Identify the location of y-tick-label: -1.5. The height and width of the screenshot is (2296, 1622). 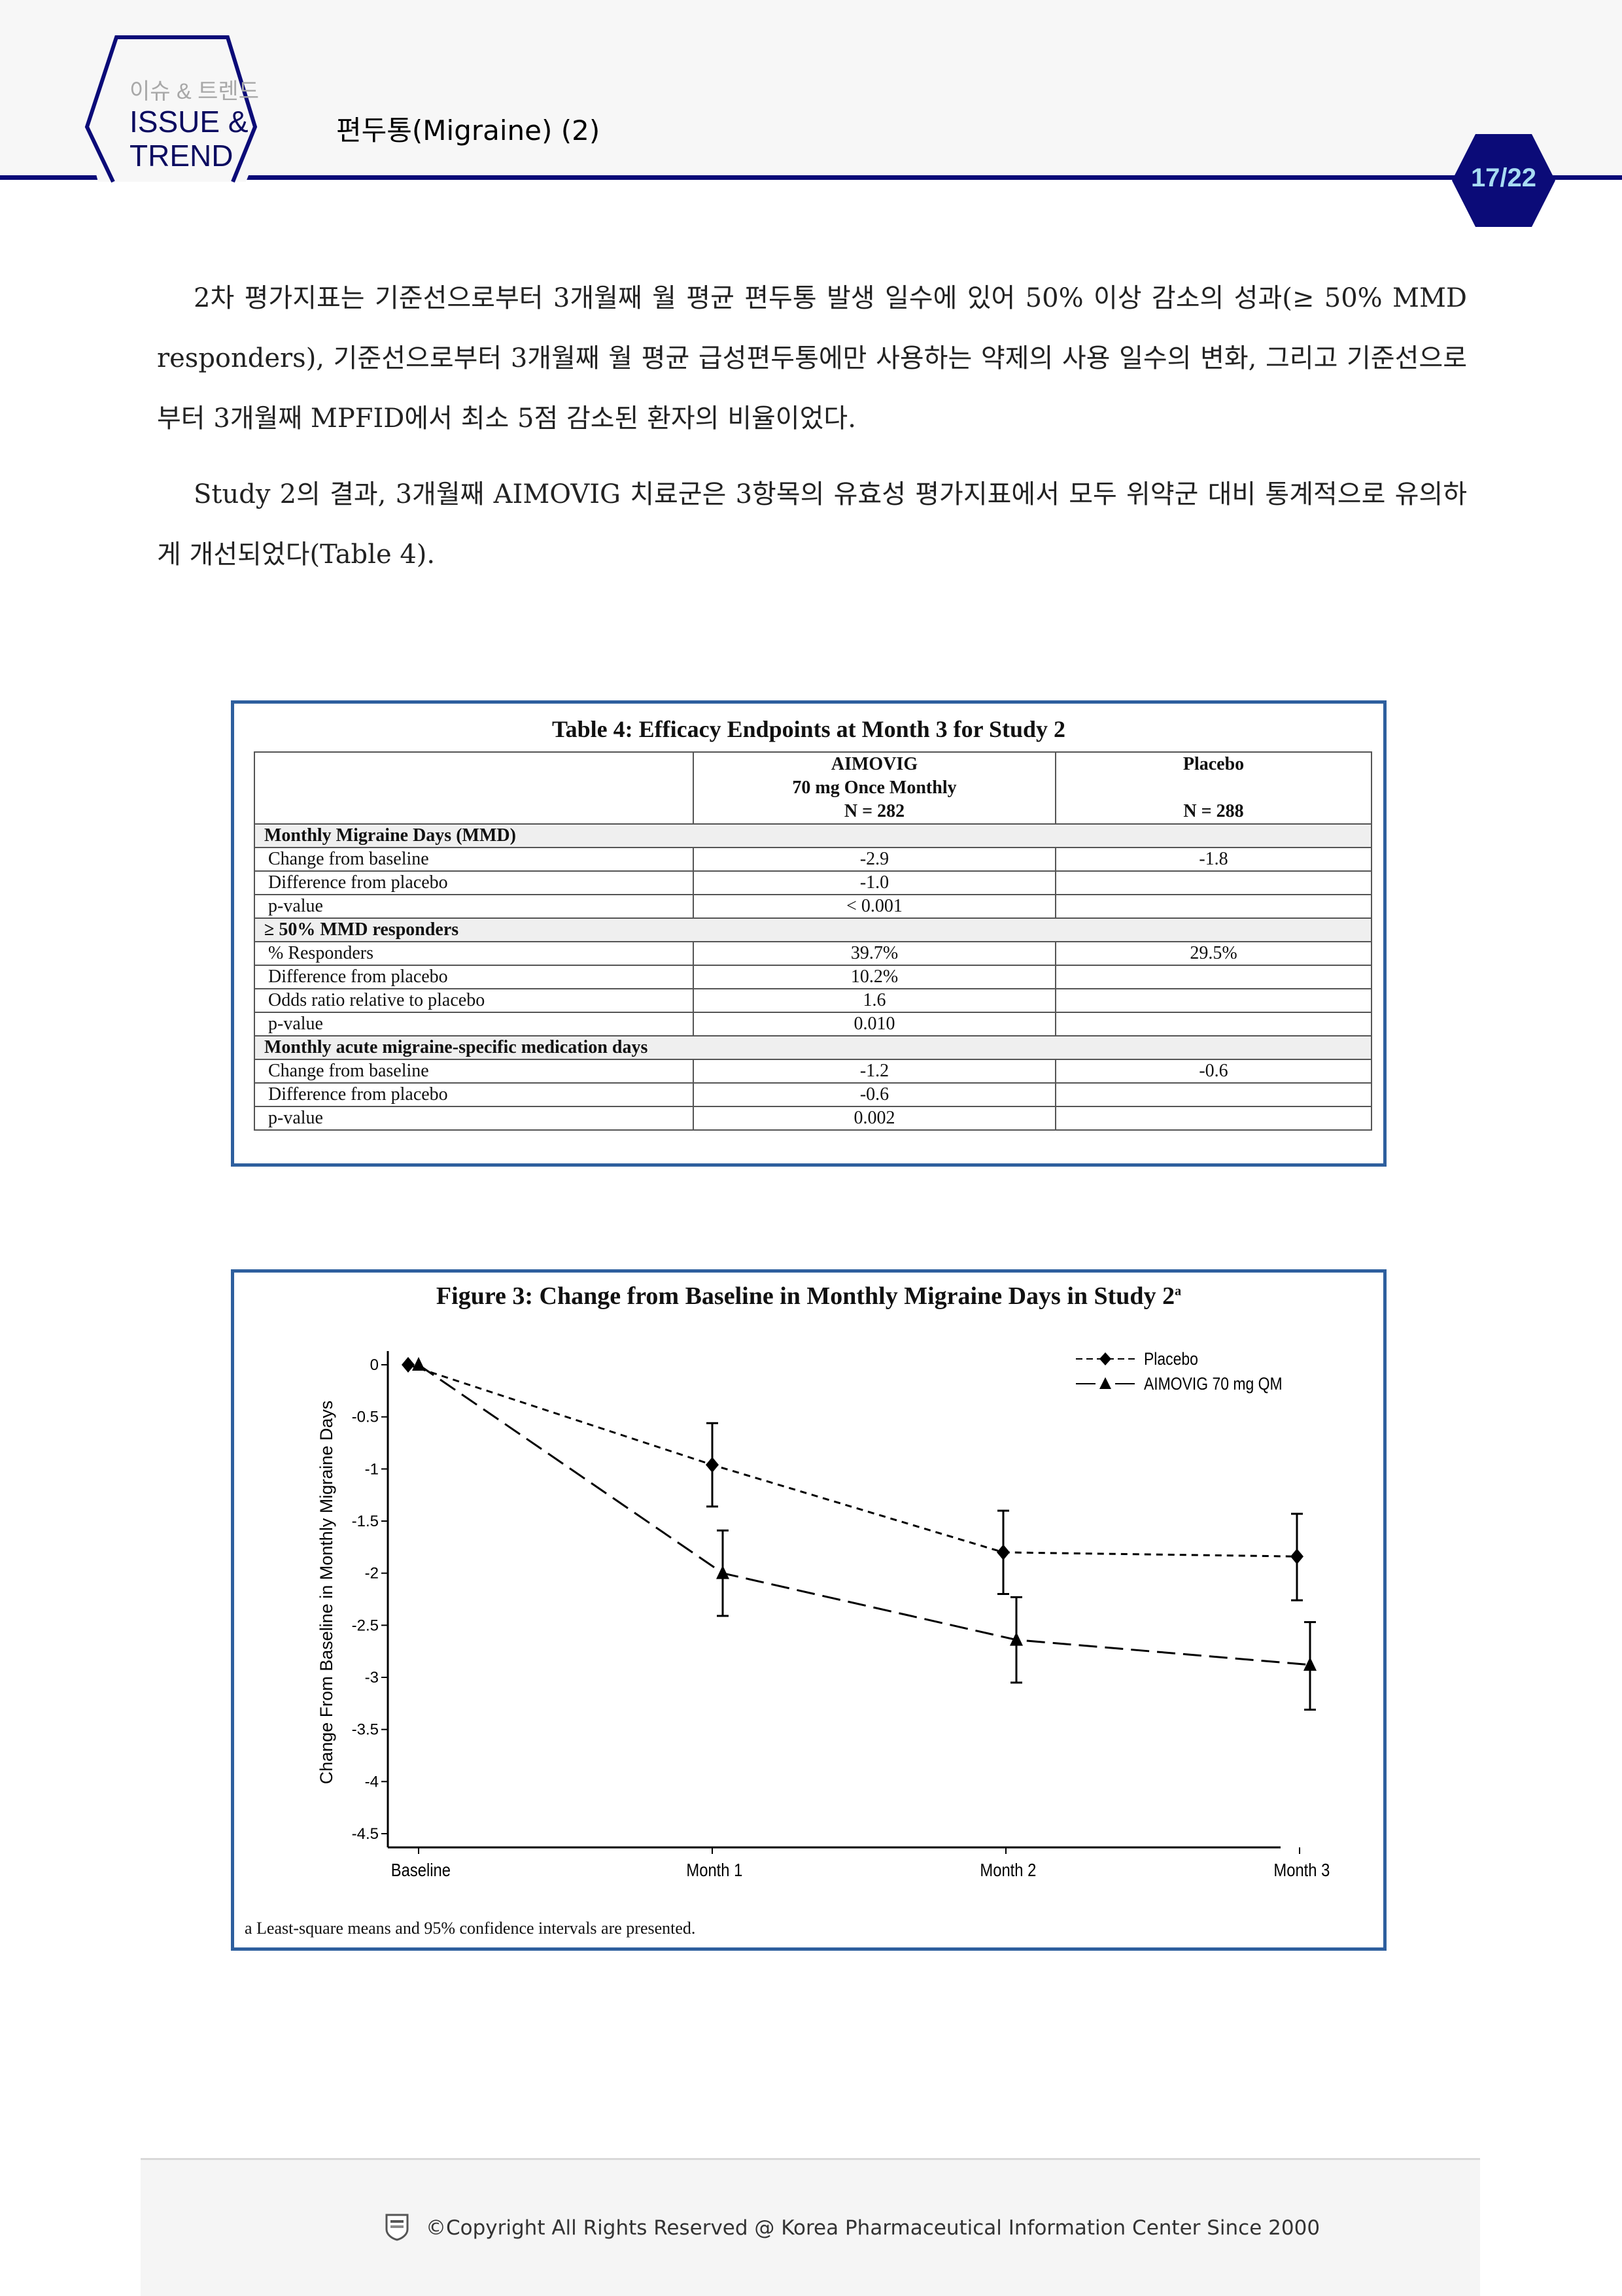
(365, 1521).